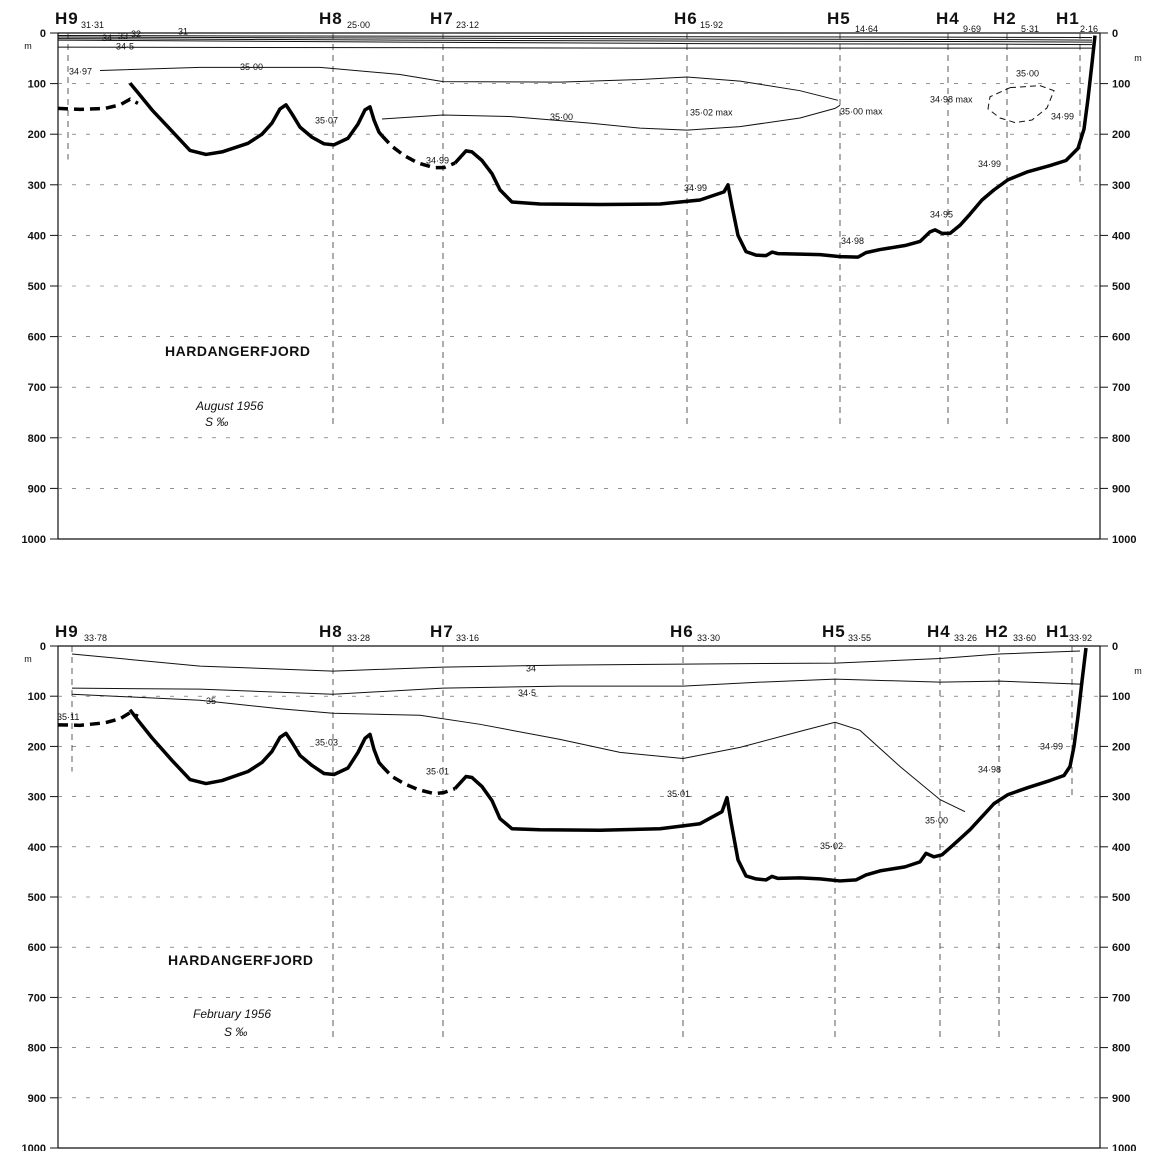 This screenshot has width=1158, height=1156. Describe the element at coordinates (1115, 34) in the screenshot. I see `right-depth-tick-label: 0` at that location.